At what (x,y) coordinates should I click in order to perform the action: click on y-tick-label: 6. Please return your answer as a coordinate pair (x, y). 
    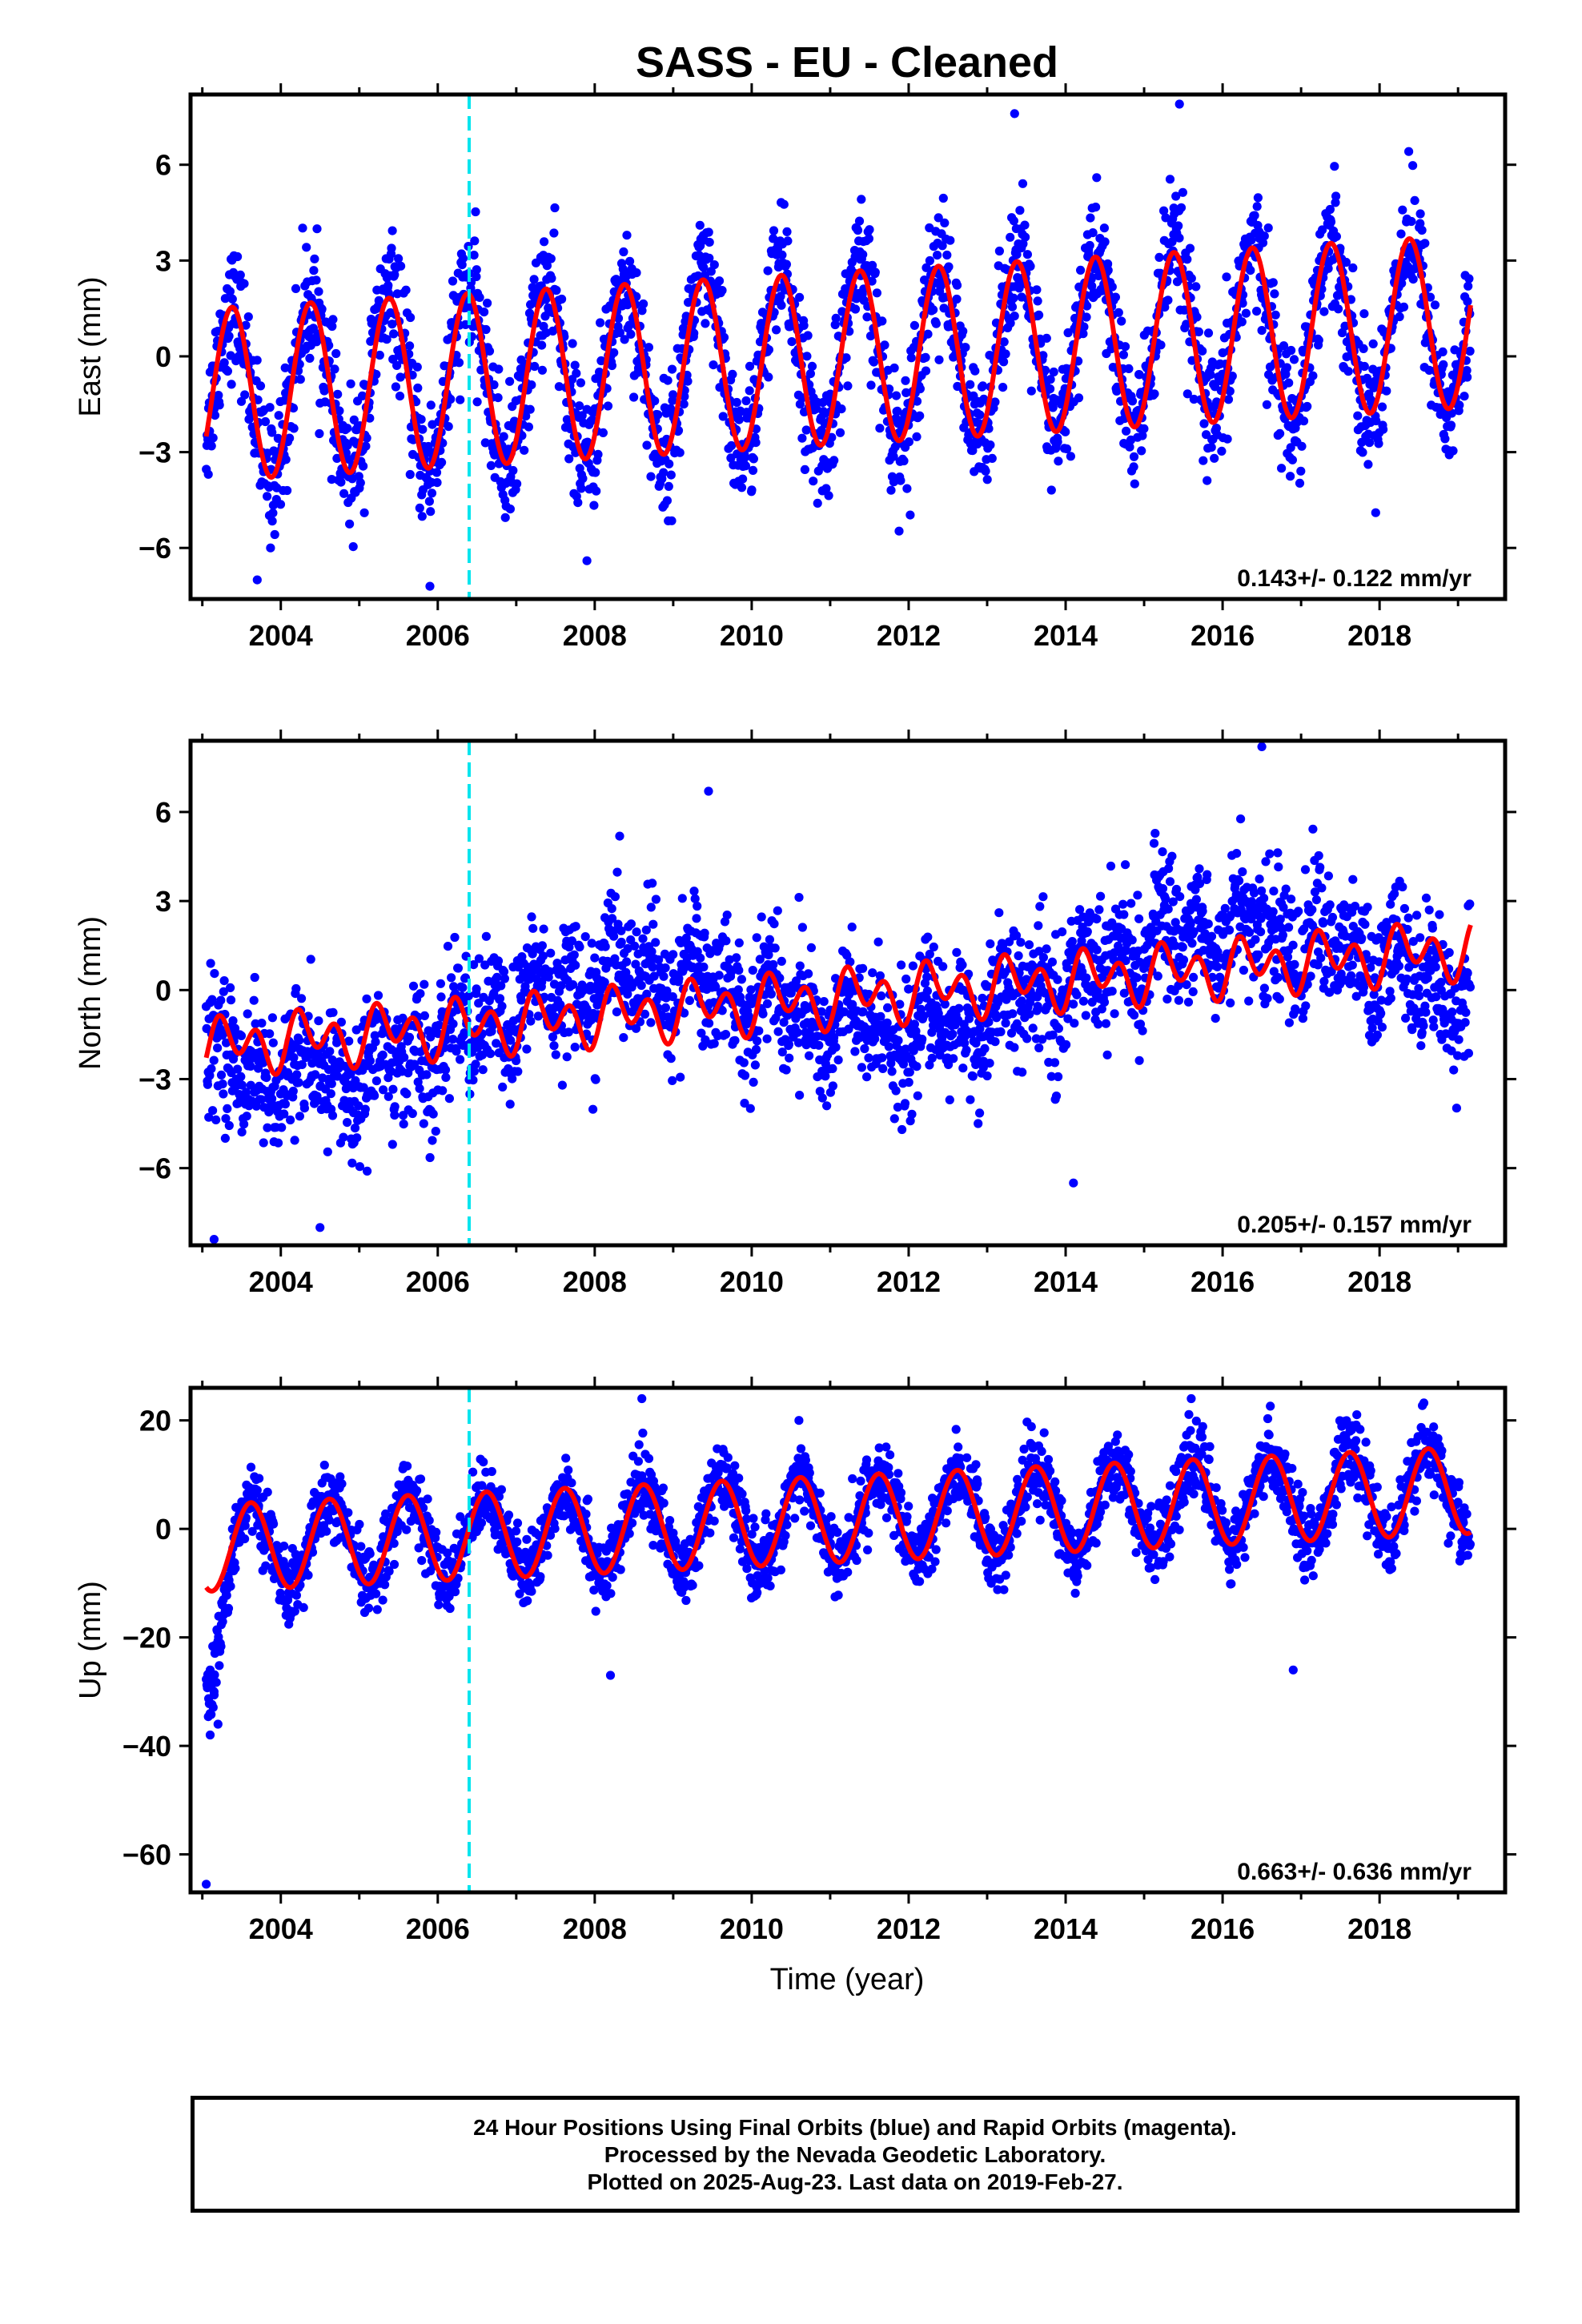
    Looking at the image, I should click on (163, 165).